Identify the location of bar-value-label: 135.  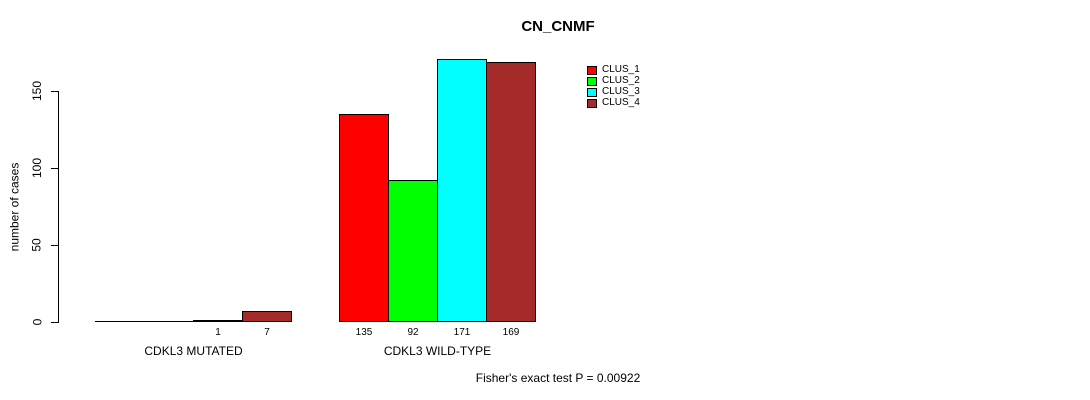
(364, 332).